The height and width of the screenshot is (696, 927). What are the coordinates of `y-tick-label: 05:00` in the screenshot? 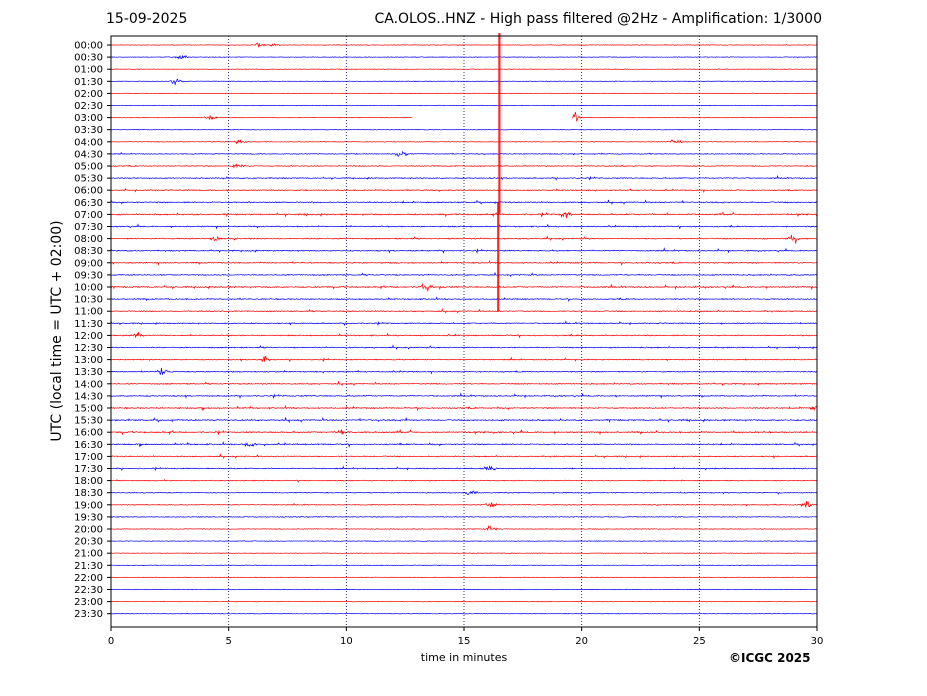 It's located at (88, 167).